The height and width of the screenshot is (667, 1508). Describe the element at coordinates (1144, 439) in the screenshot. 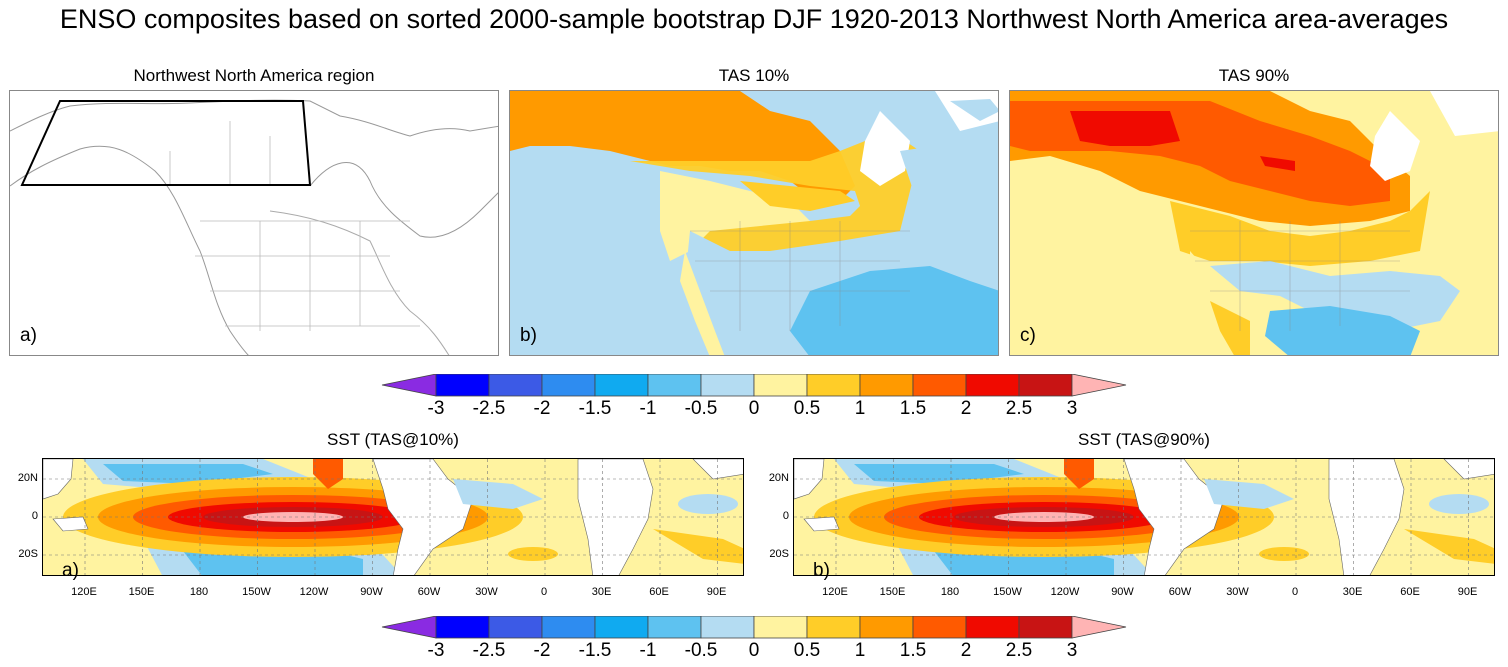

I see `sst-right-title: SST (TAS@90%)` at that location.